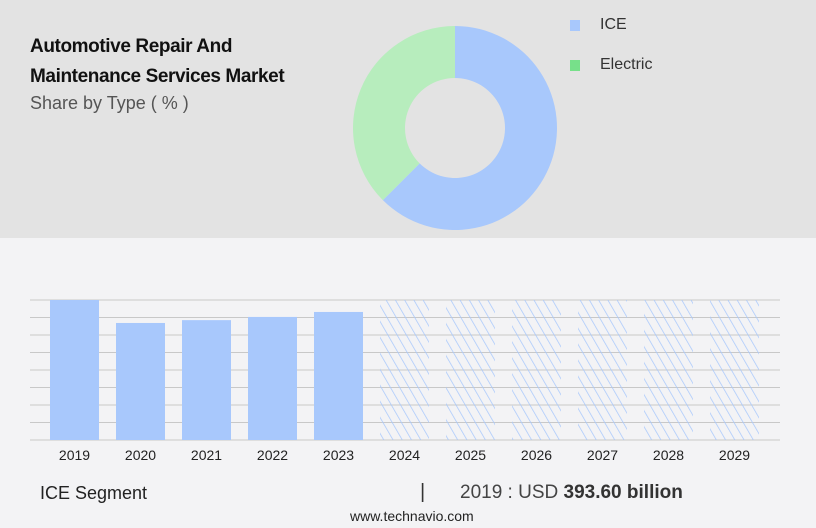 This screenshot has height=528, width=816. What do you see at coordinates (734, 370) in the screenshot?
I see `bar-forecast-2029` at bounding box center [734, 370].